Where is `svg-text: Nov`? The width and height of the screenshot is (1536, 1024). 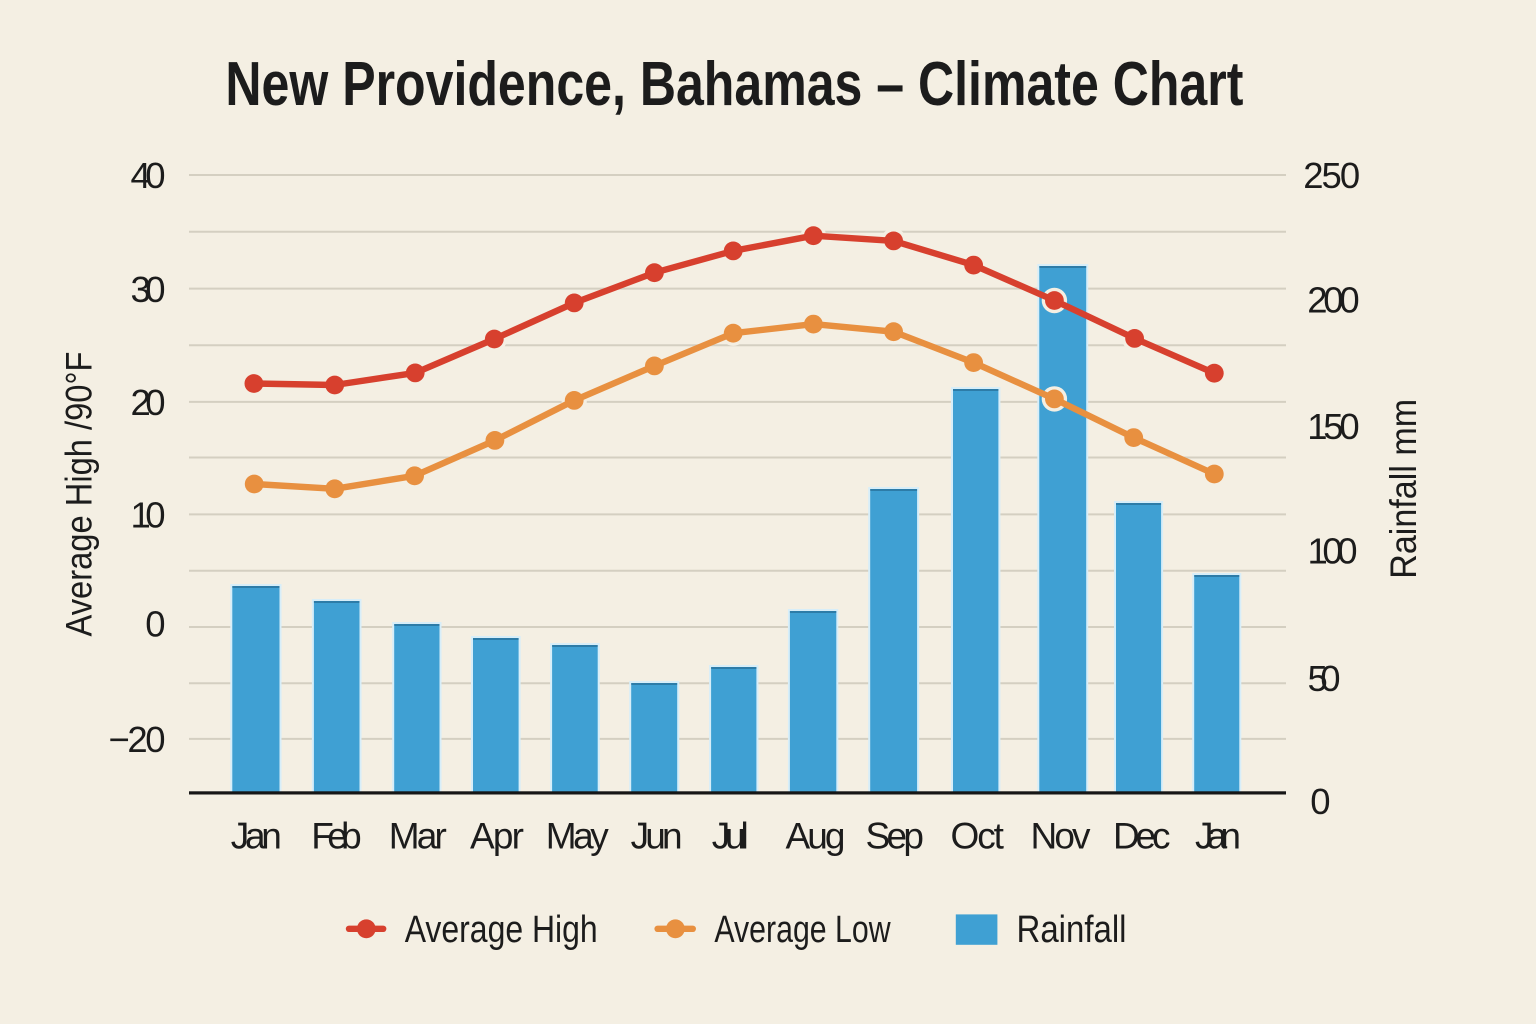
svg-text: Nov is located at coordinates (1061, 835).